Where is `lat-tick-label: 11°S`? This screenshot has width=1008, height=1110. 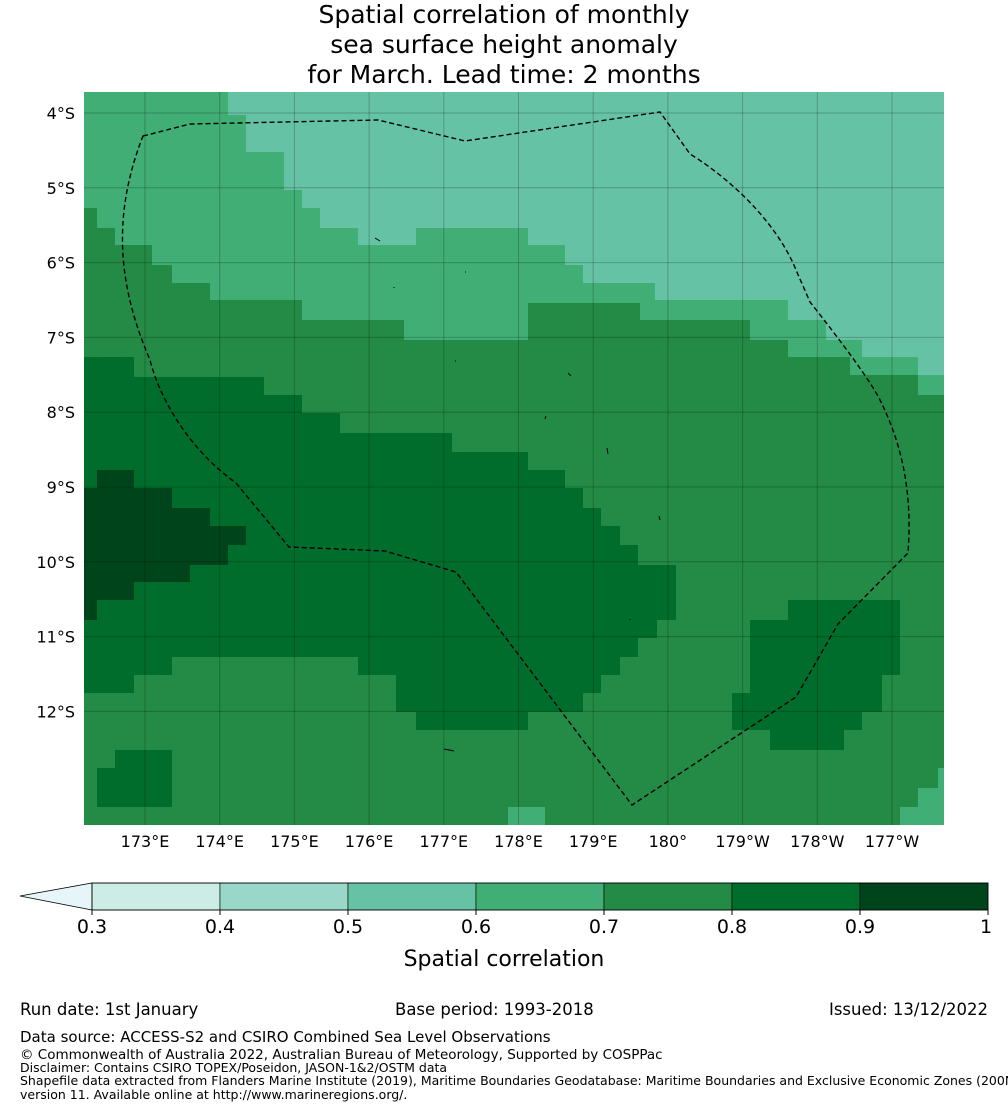
lat-tick-label: 11°S is located at coordinates (55, 637).